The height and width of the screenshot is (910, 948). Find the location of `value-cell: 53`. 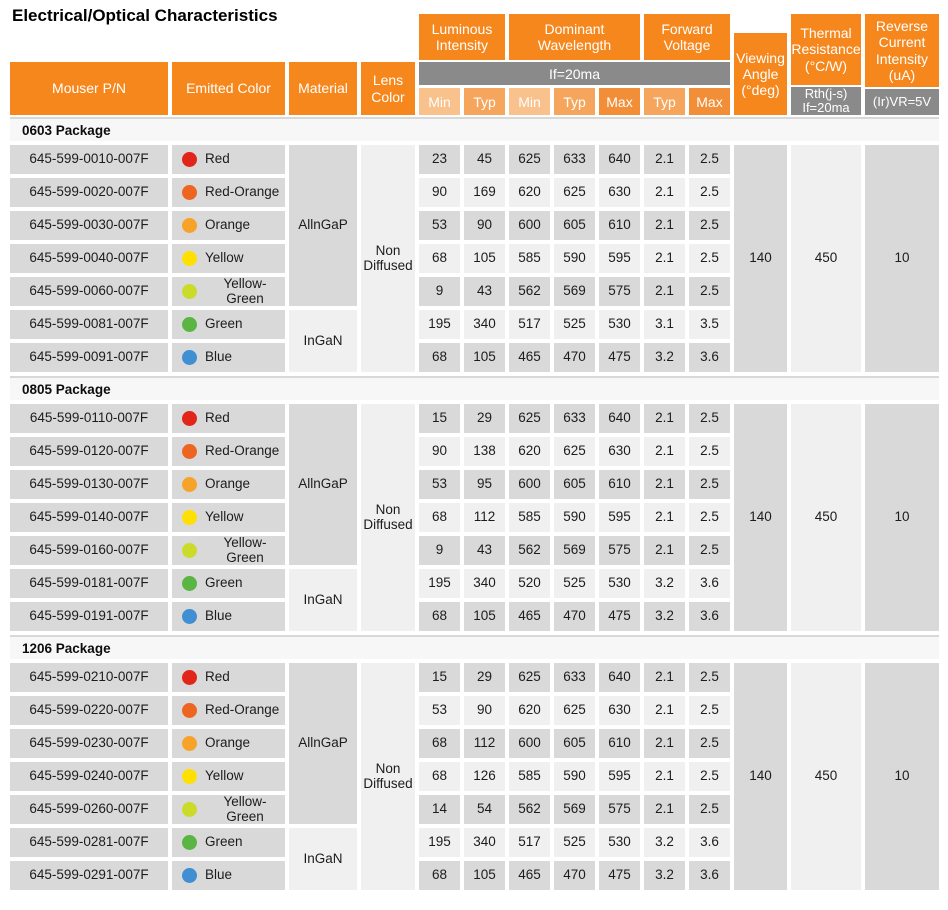

value-cell: 53 is located at coordinates (439, 225).